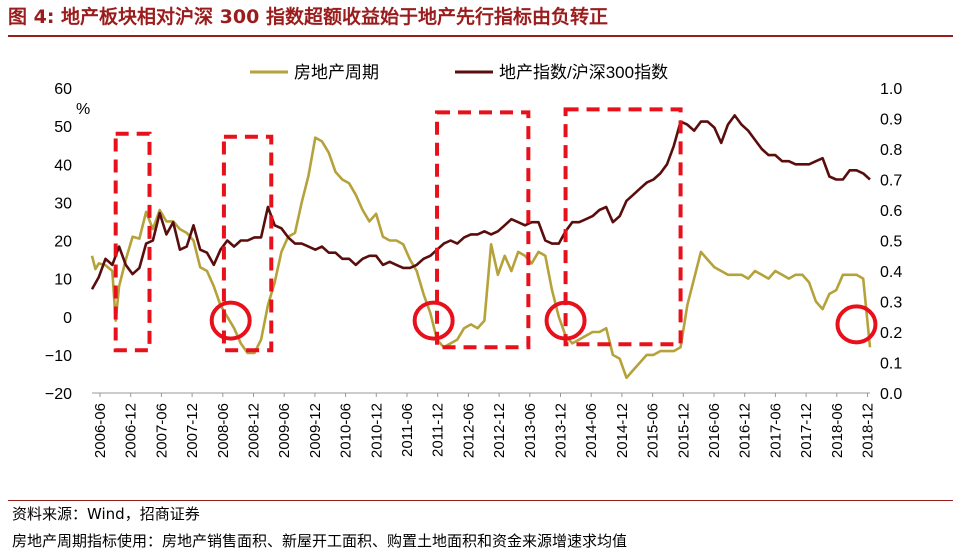 This screenshot has height=560, width=961. Describe the element at coordinates (891, 211) in the screenshot. I see `right-axis-tick-label: 0.6` at that location.